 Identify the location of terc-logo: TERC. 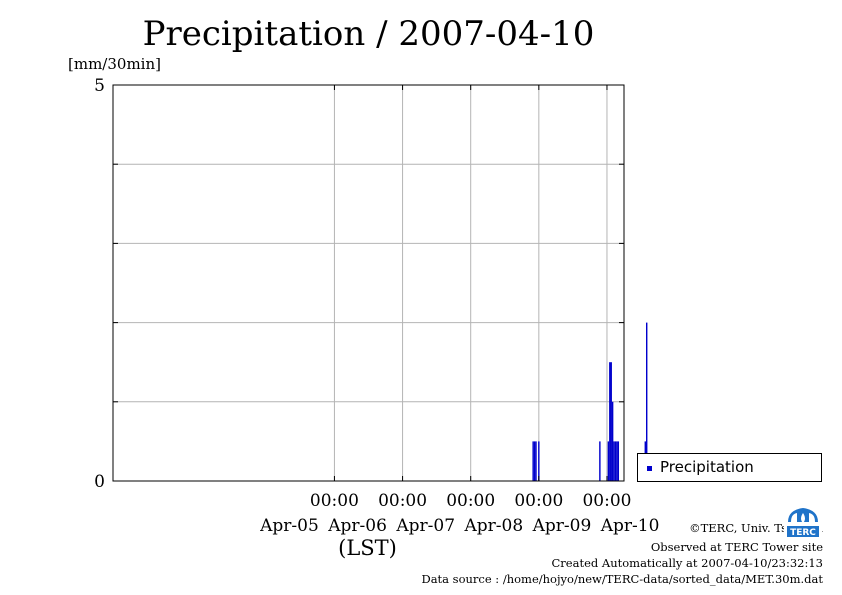
(803, 521).